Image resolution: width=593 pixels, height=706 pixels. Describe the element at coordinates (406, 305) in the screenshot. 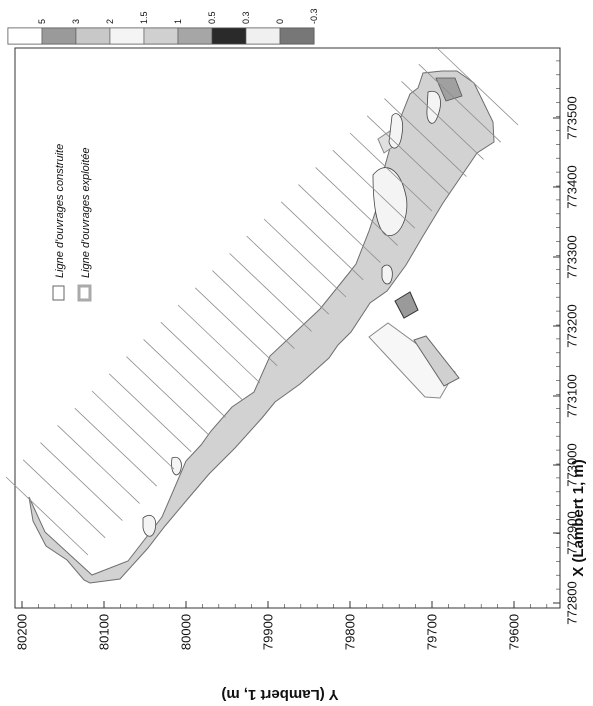

I see `isolated-pillar-block` at that location.